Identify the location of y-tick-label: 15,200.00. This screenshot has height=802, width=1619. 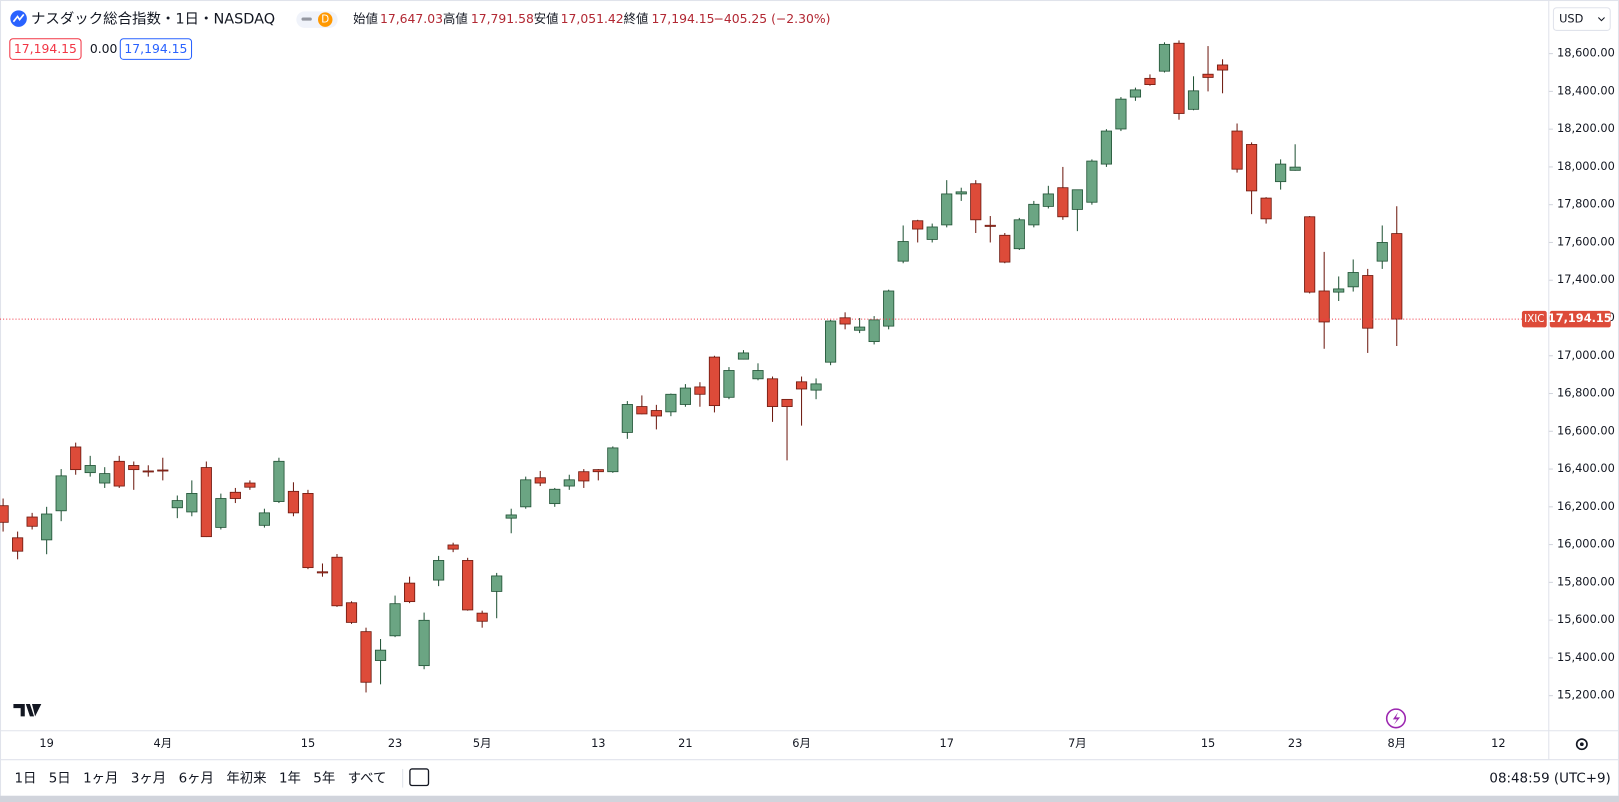
(1586, 695).